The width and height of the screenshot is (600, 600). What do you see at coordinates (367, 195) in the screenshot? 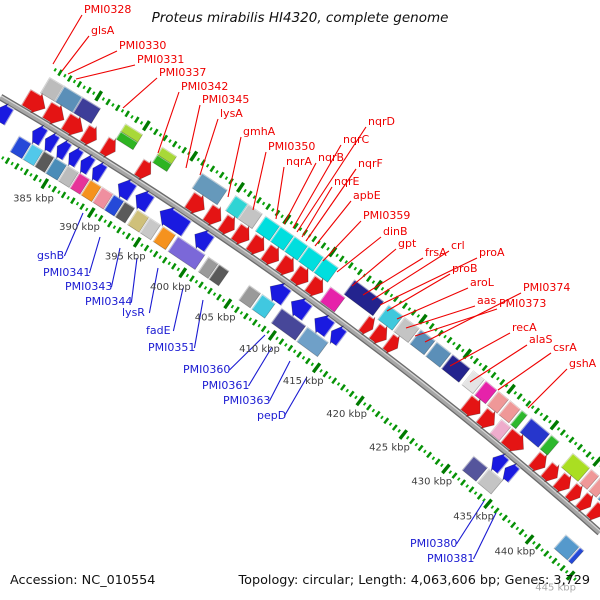
I see `gene-label-forward: apbE` at bounding box center [367, 195].